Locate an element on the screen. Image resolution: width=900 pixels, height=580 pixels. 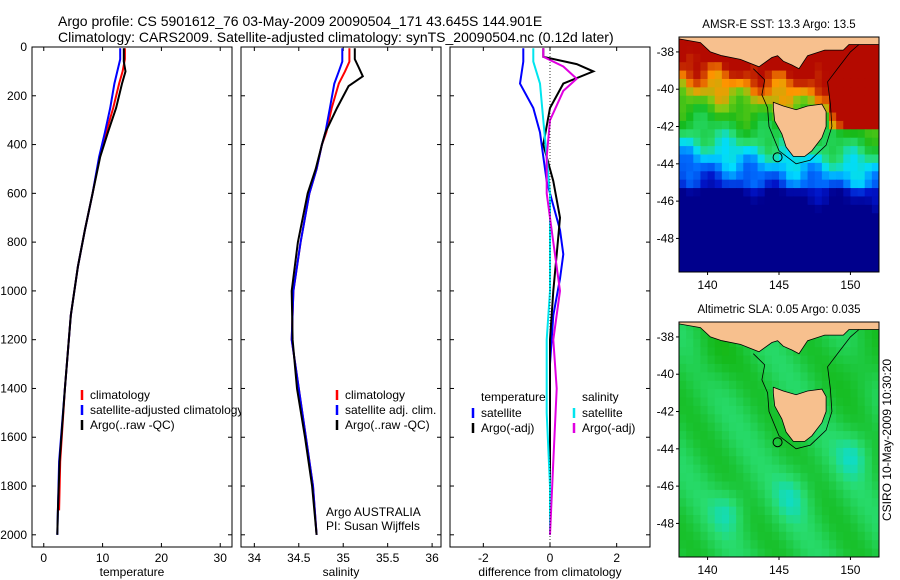
y-tick-label: 1800 is located at coordinates (13, 486).